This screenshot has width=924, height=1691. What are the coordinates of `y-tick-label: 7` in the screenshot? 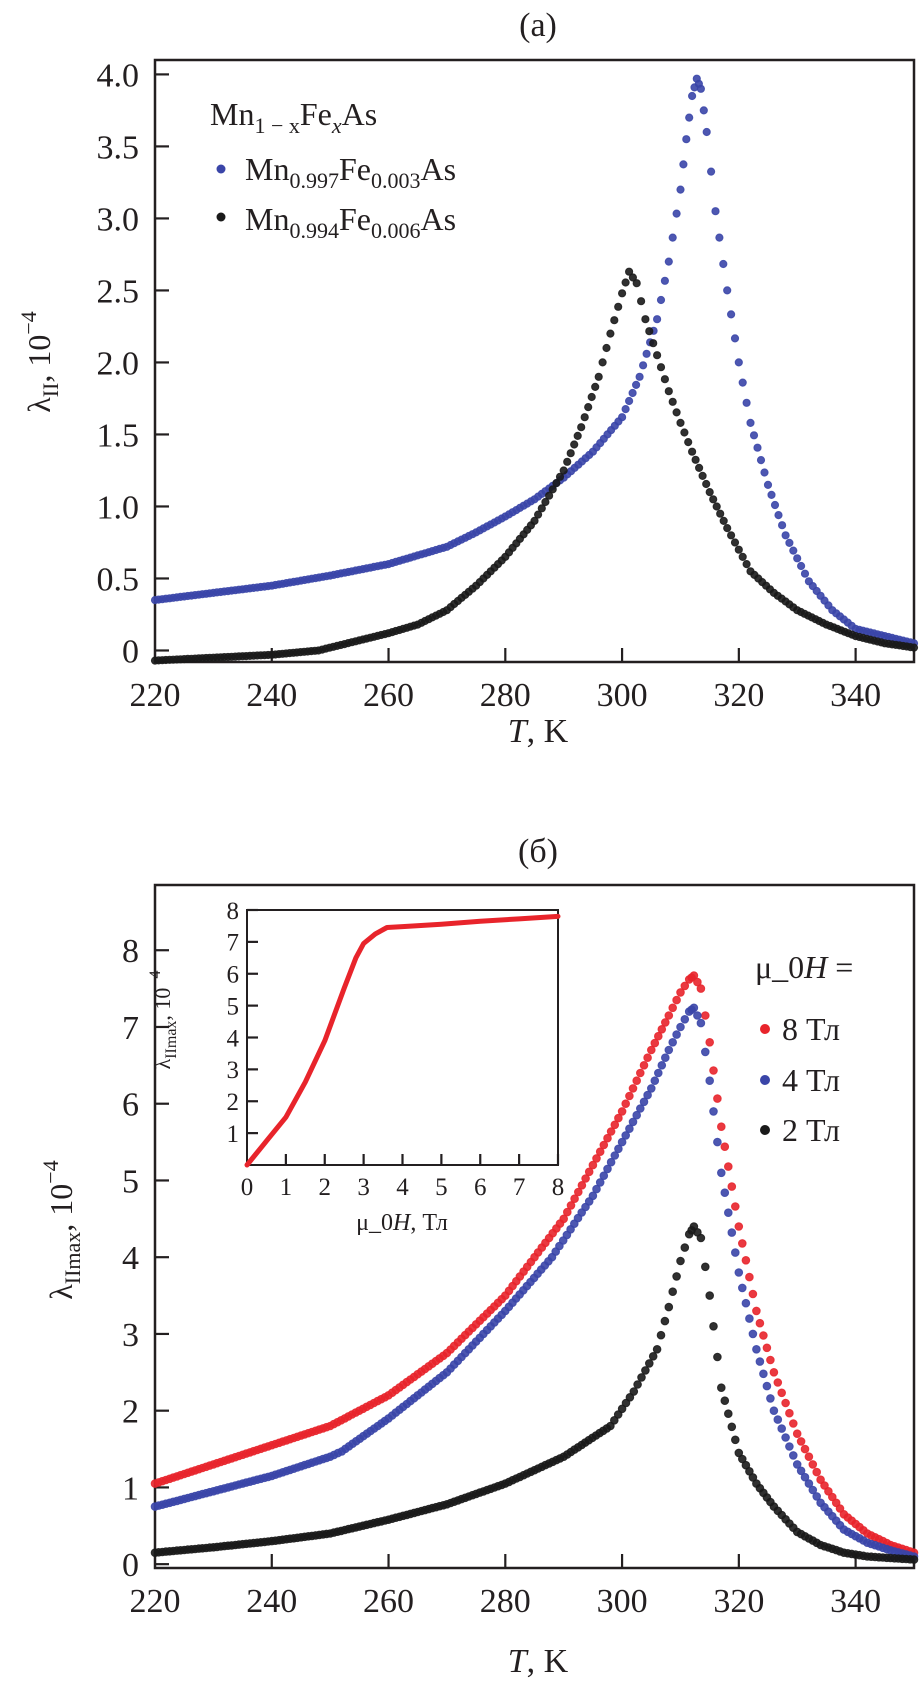 It's located at (130, 1028).